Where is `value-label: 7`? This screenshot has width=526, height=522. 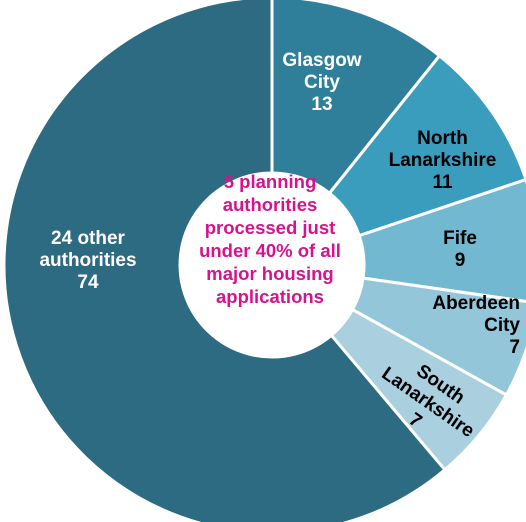 value-label: 7 is located at coordinates (514, 347).